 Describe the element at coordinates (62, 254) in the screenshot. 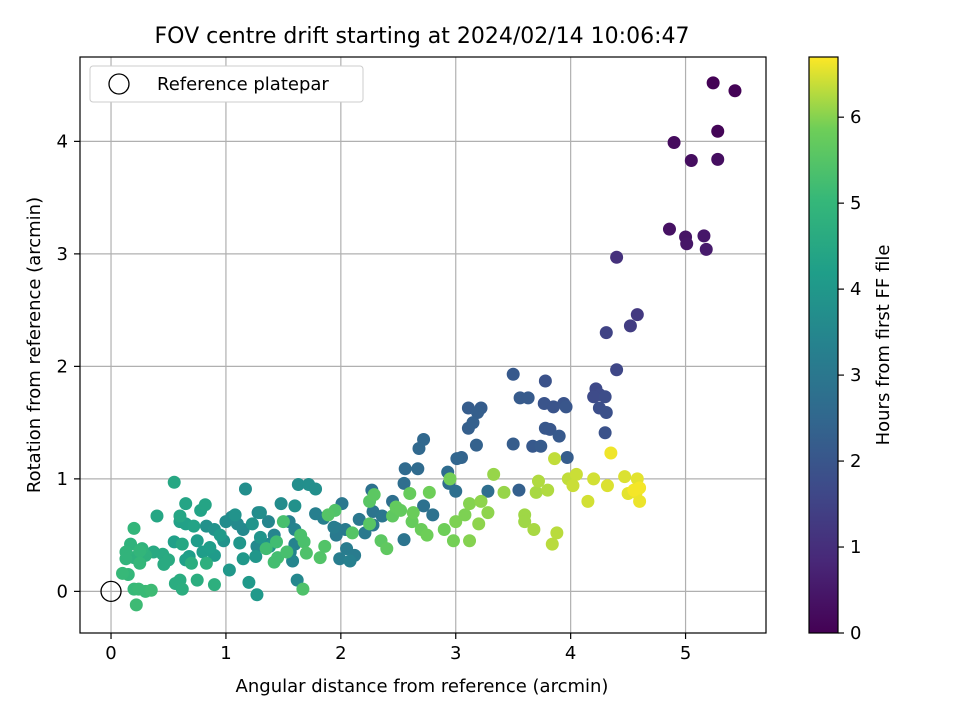

I see `y-tick-label: 3` at that location.